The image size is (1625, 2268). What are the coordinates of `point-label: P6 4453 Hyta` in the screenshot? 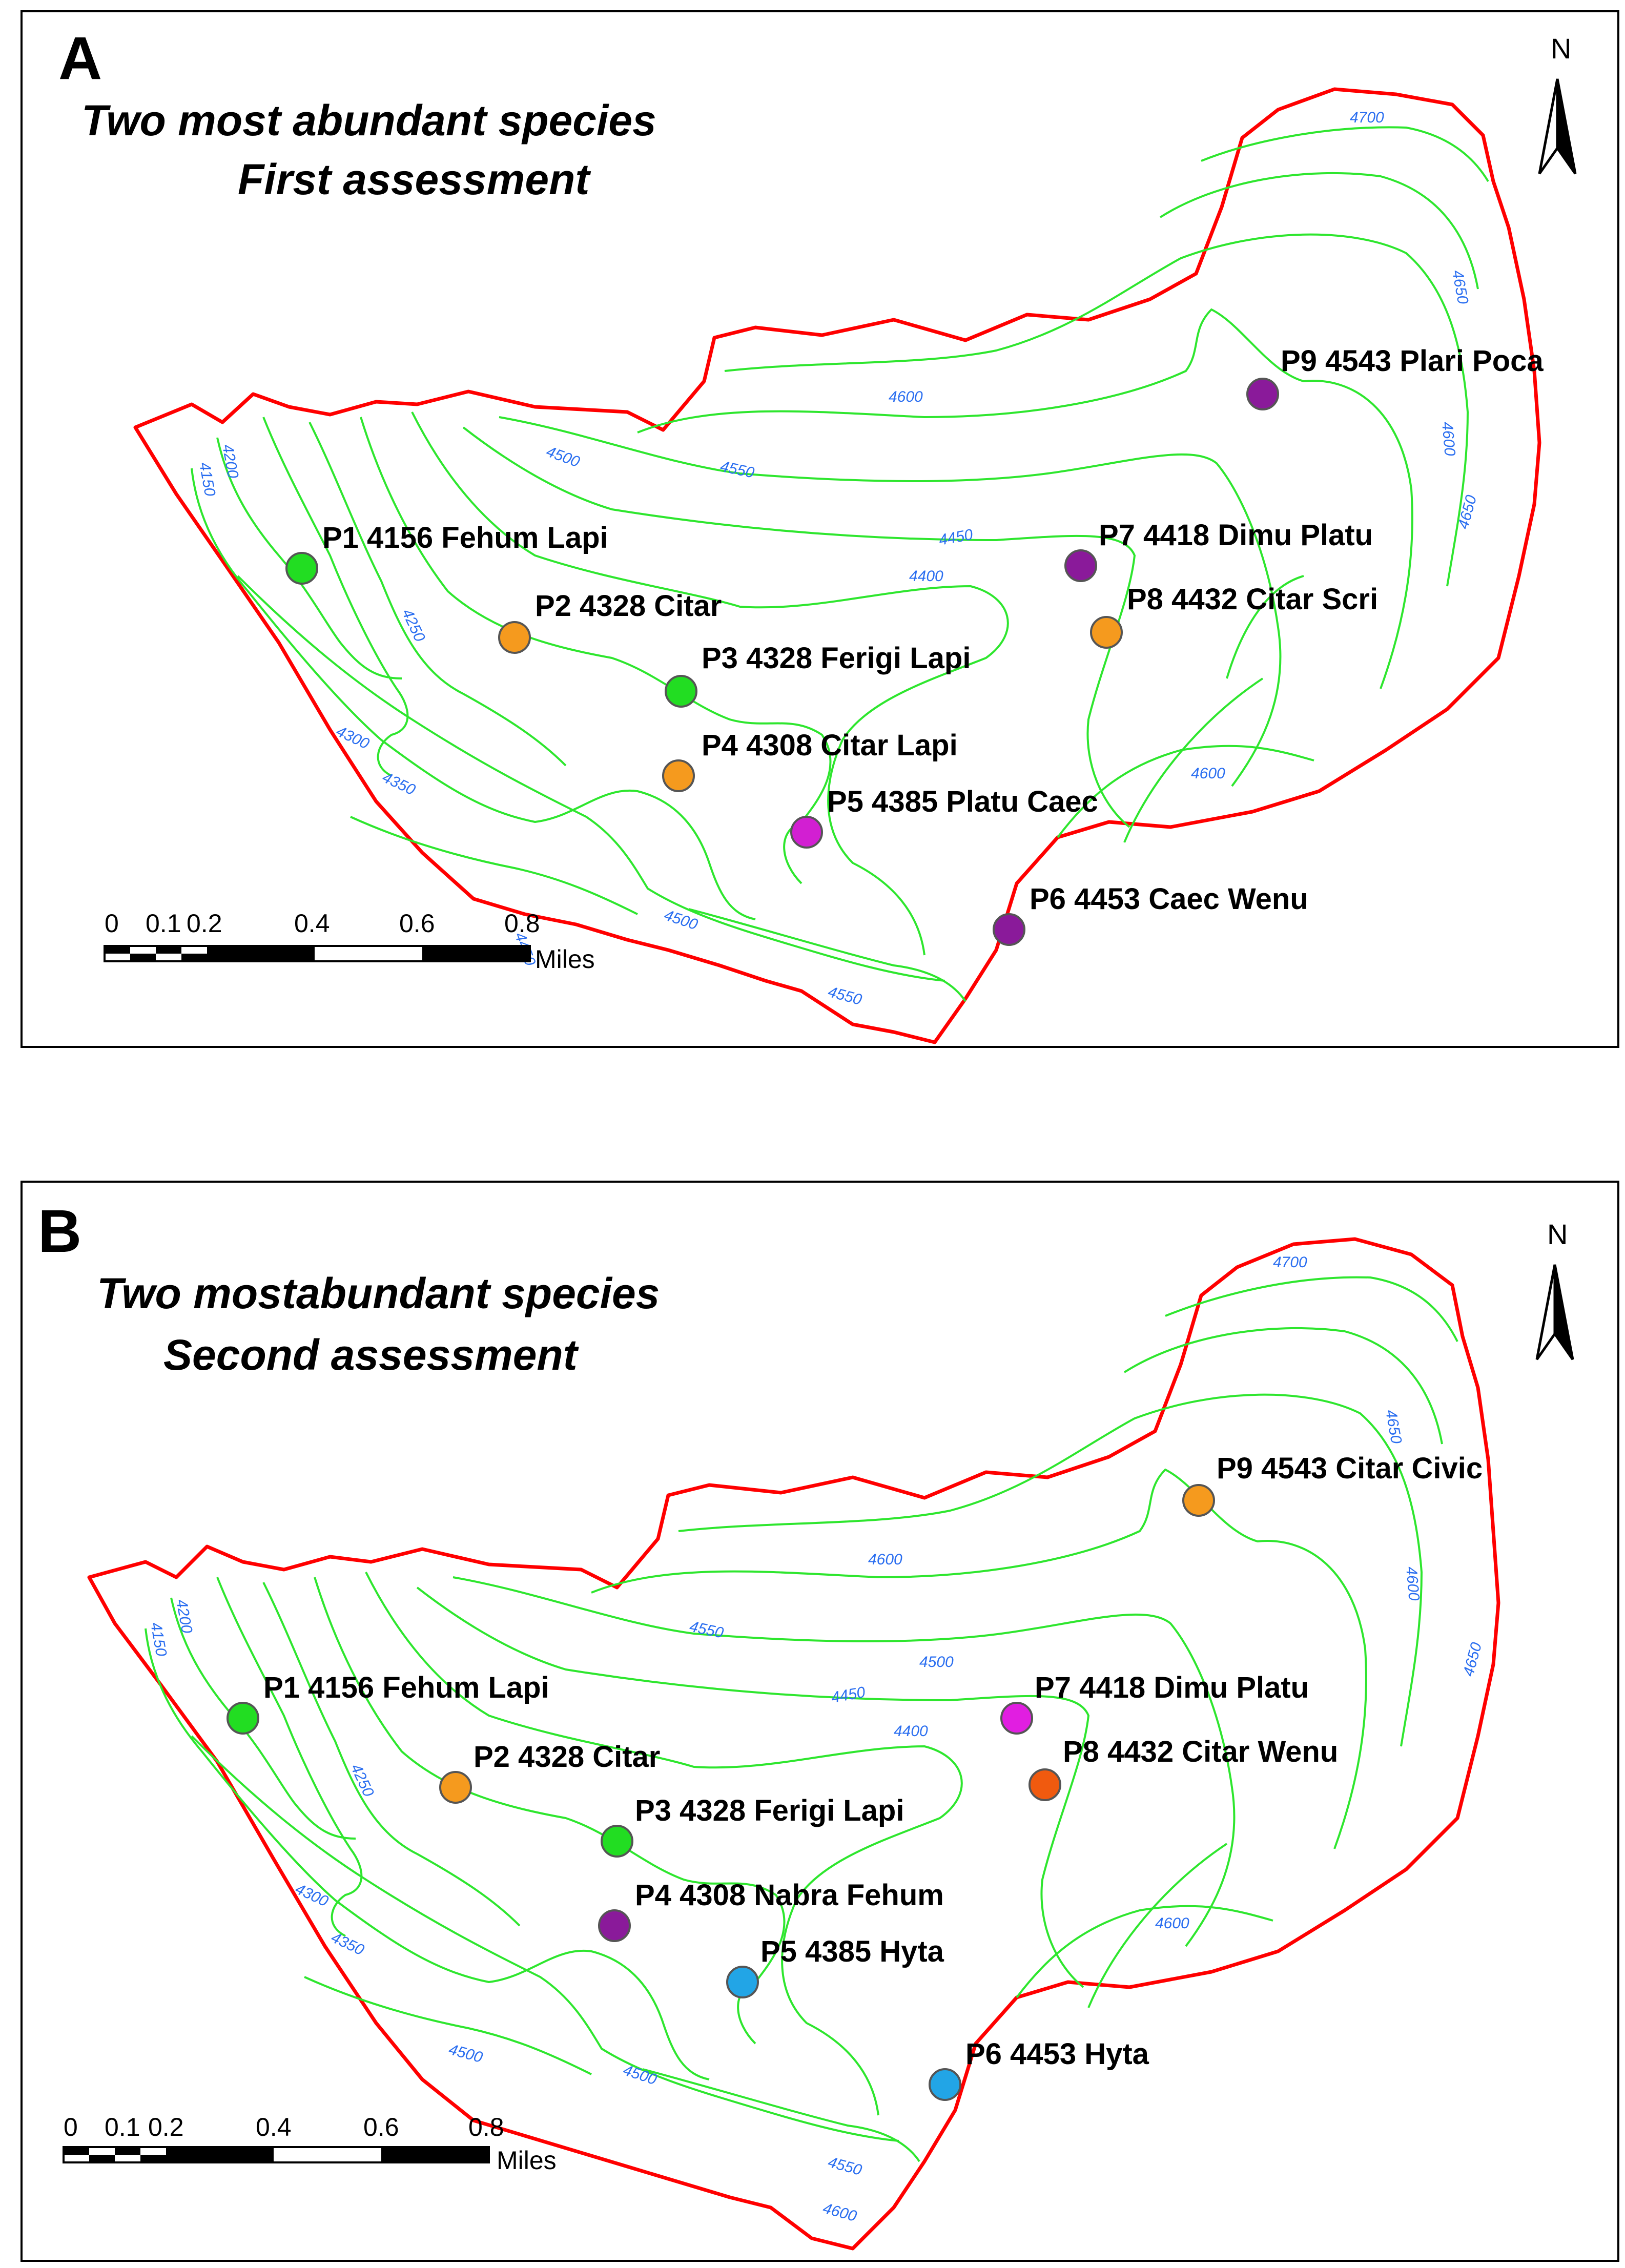 It's located at (1057, 2054).